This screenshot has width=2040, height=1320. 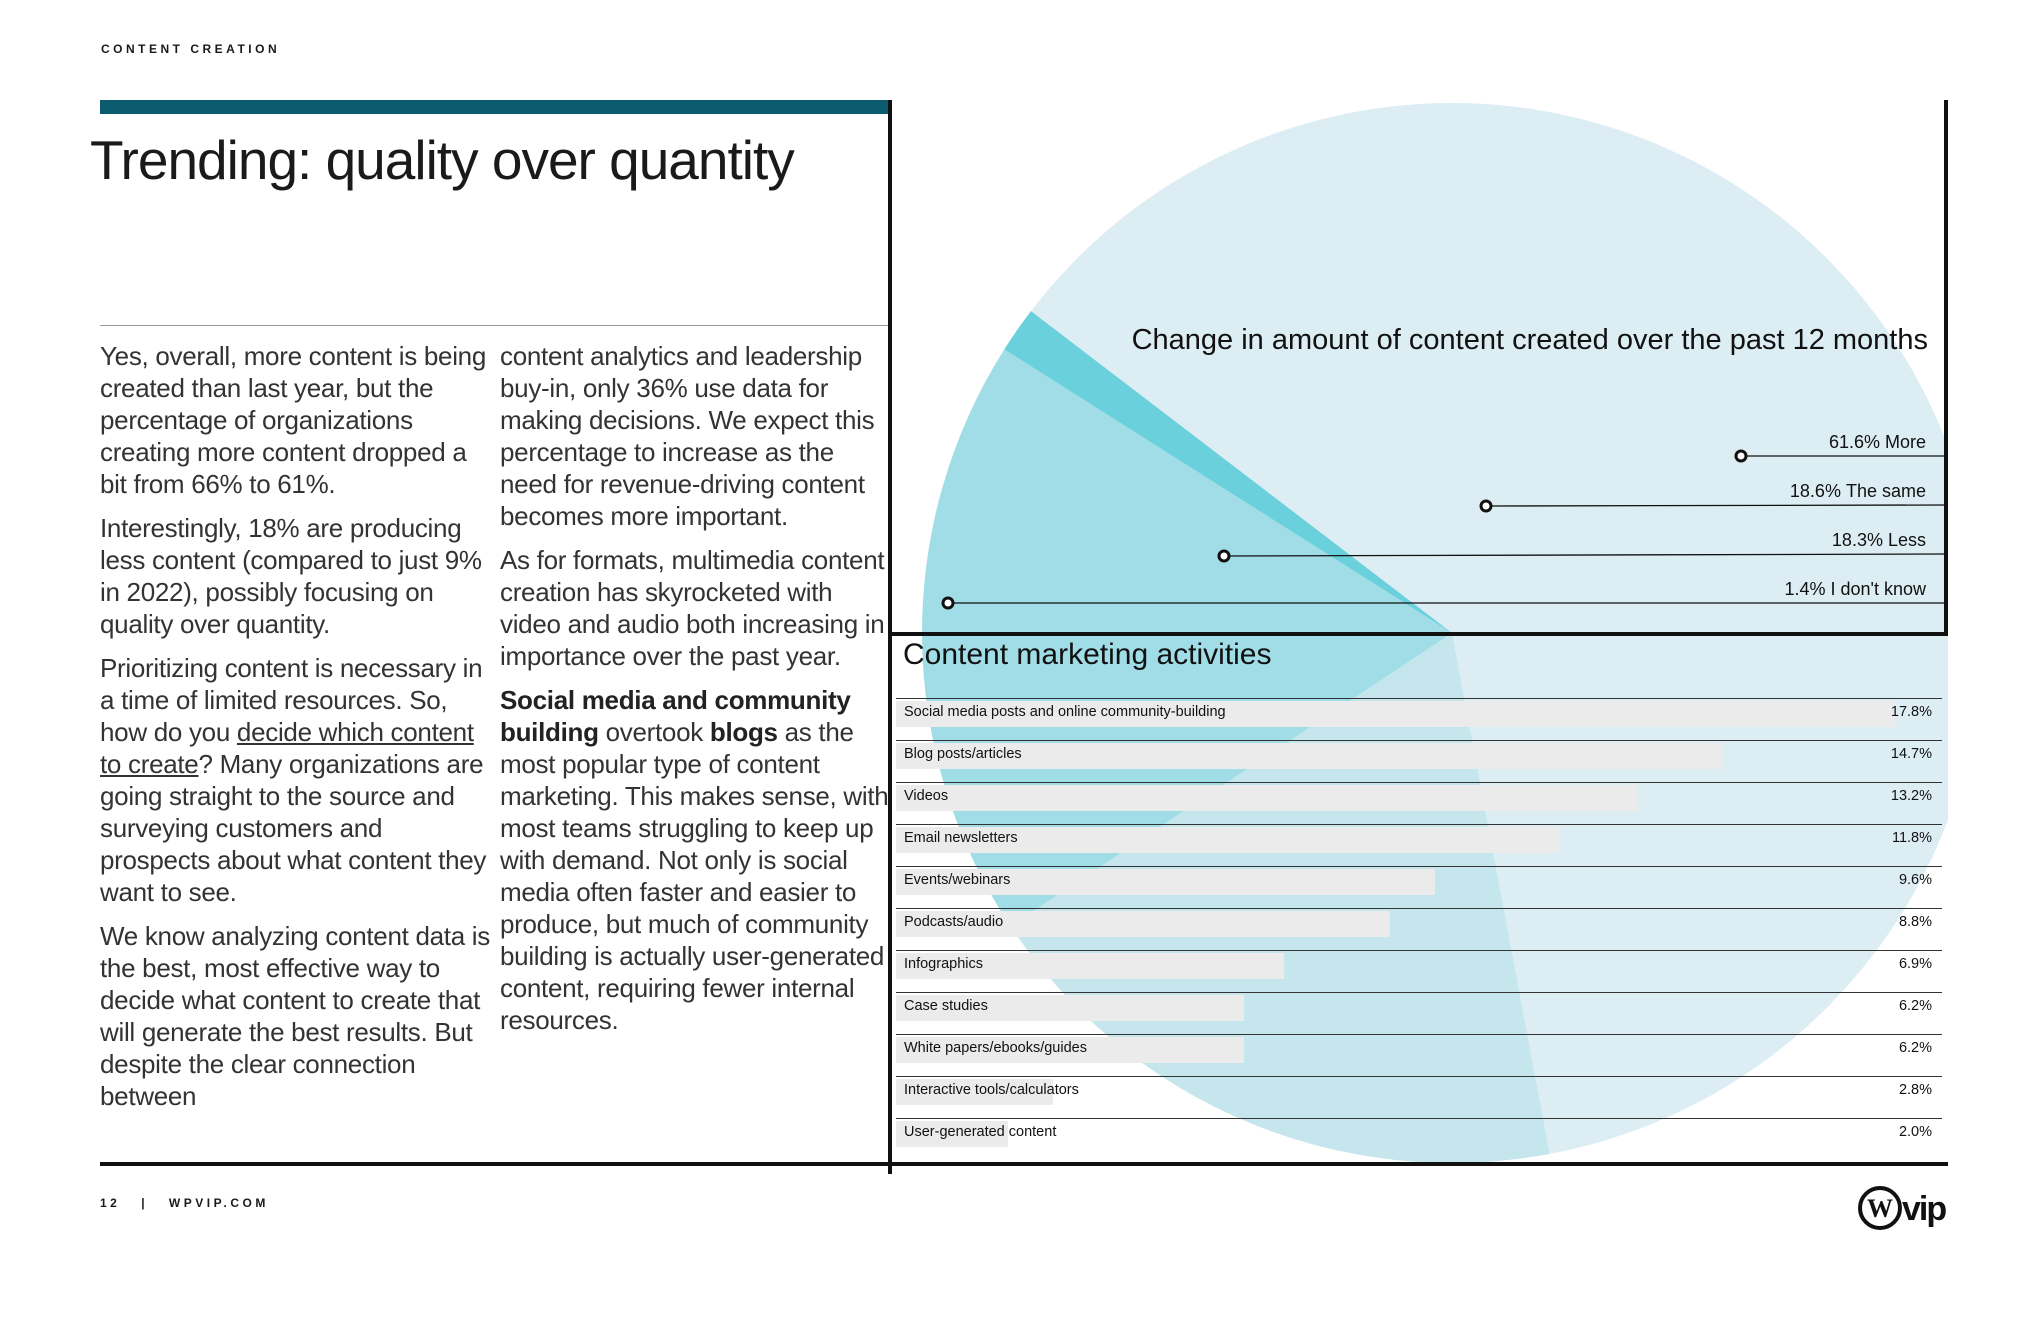 What do you see at coordinates (1915, 880) in the screenshot?
I see `bar-value: 9.6%` at bounding box center [1915, 880].